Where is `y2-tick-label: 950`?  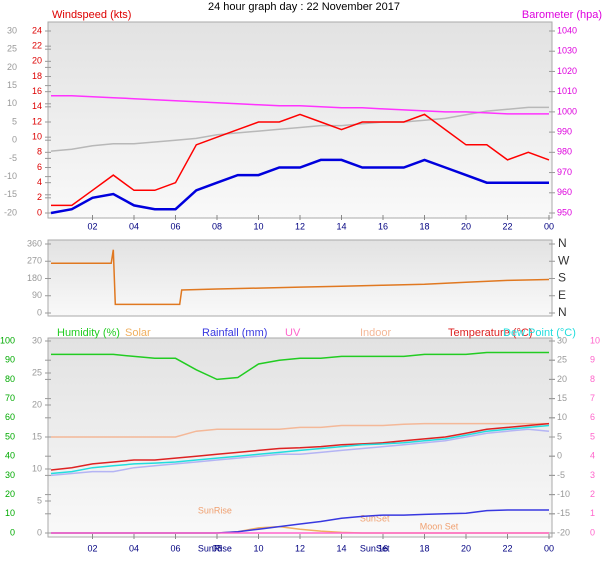 y2-tick-label: 950 is located at coordinates (564, 212).